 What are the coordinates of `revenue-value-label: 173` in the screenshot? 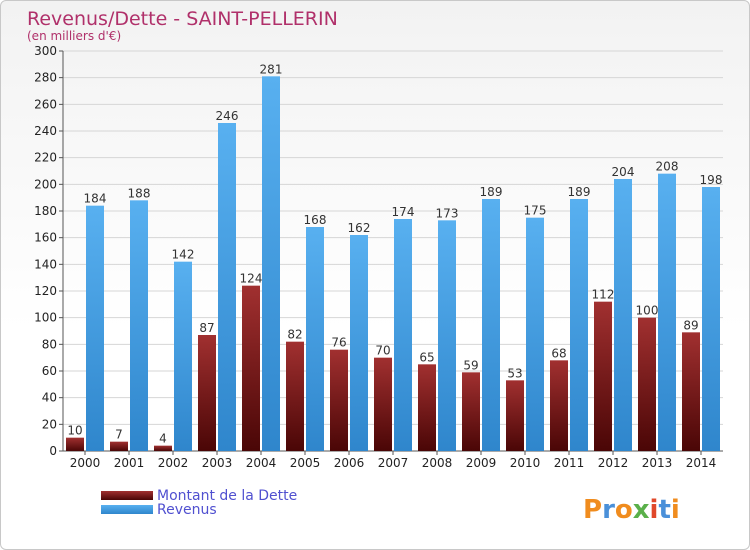 It's located at (447, 213).